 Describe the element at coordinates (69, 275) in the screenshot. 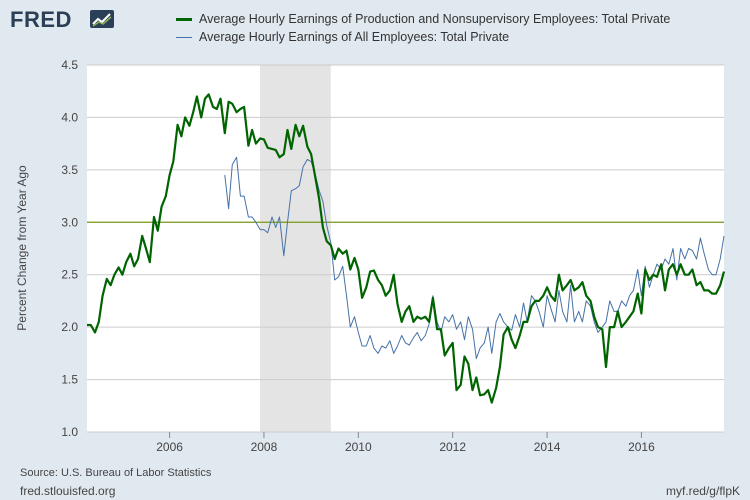

I see `y-tick-label: 2.5` at that location.